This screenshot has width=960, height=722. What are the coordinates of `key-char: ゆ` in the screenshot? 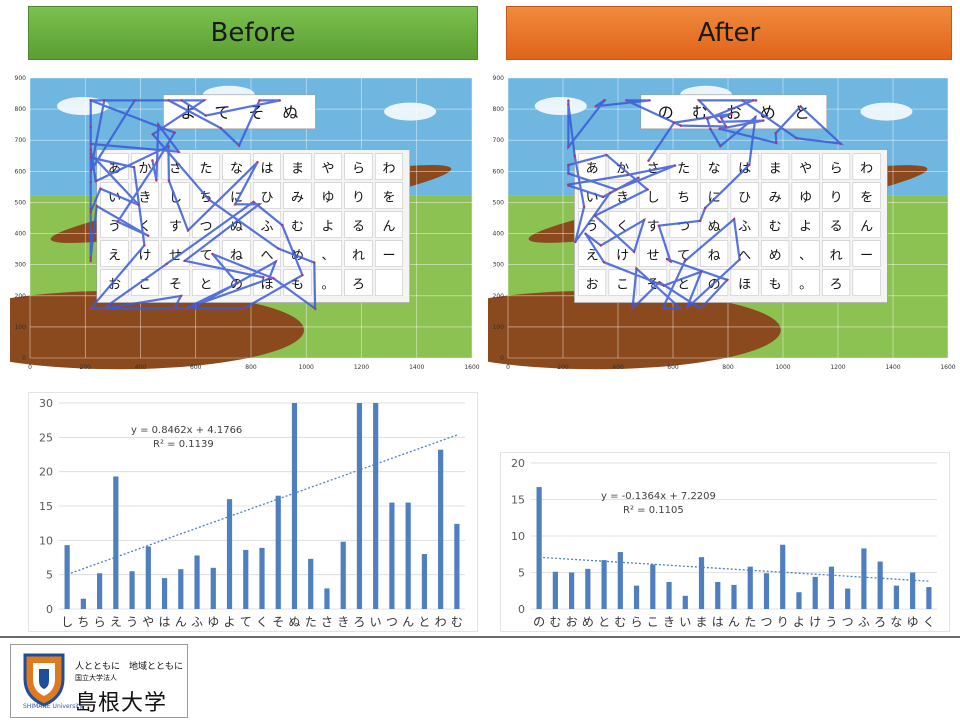 It's located at (327, 198).